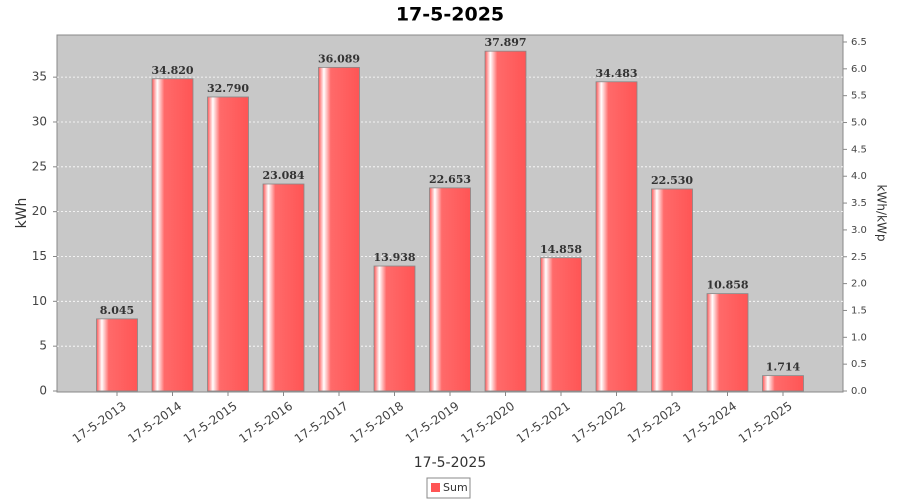  What do you see at coordinates (450, 179) in the screenshot?
I see `value-label: 22.653` at bounding box center [450, 179].